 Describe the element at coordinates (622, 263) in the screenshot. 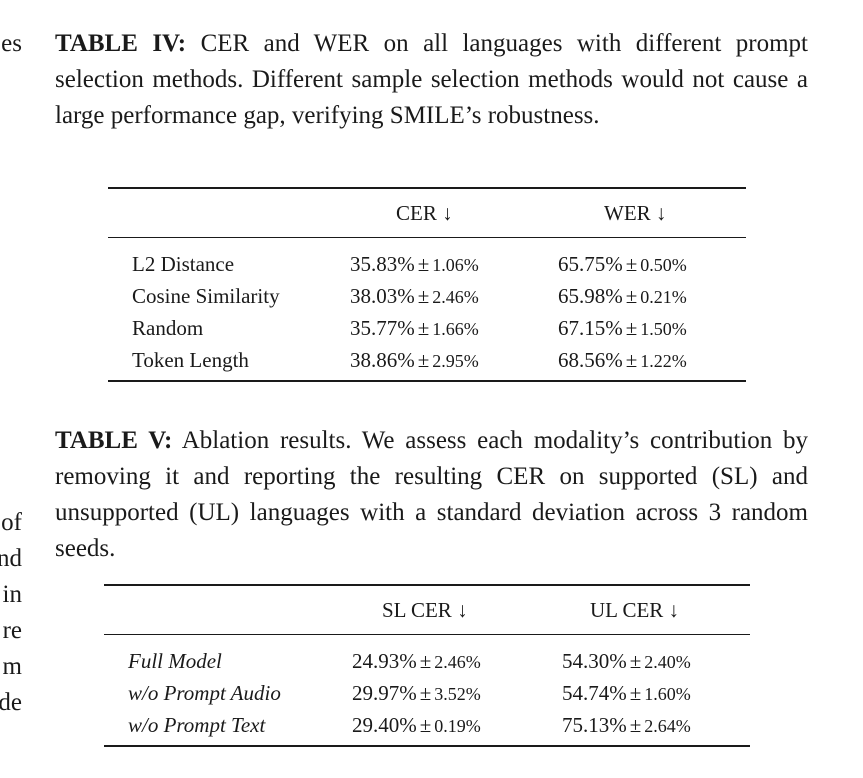

I see `wer-cell: 65.75% ±0.50%` at that location.